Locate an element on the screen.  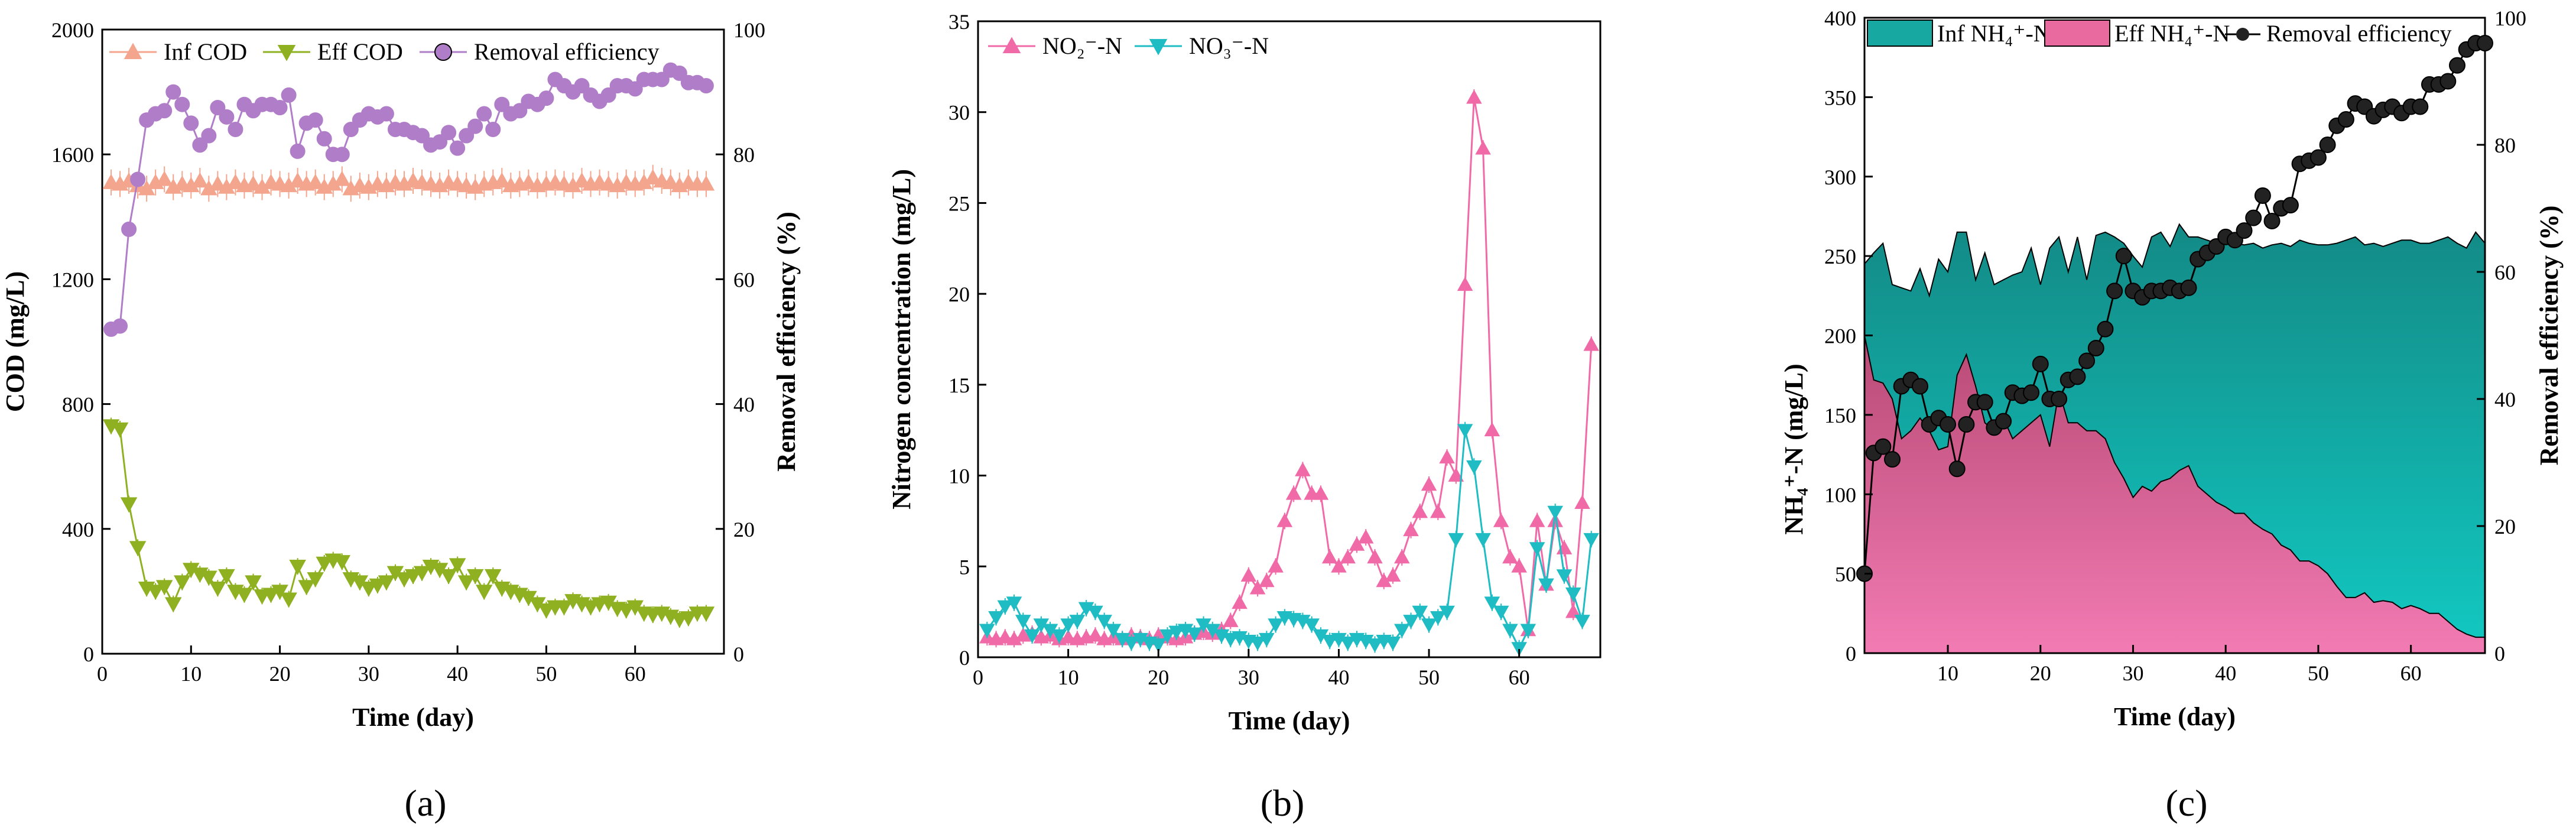
legend-inf-nh4-label: Inf NH₄⁺-N is located at coordinates (1994, 33).